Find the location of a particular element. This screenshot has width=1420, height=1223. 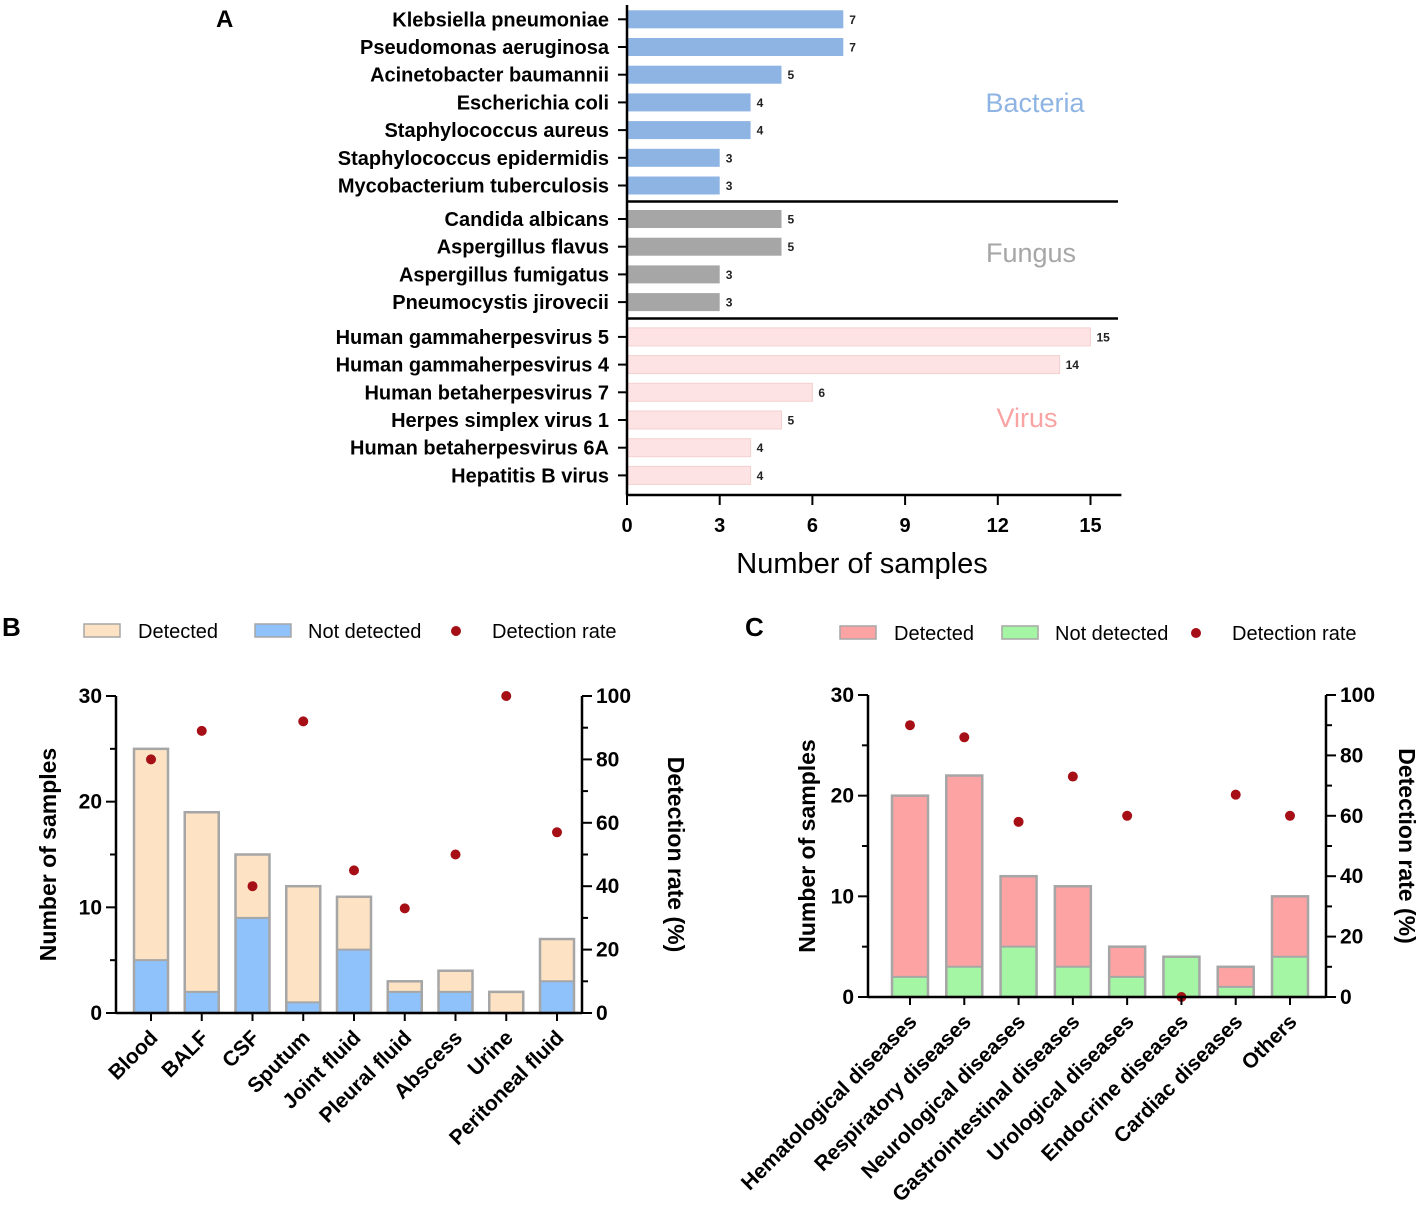

x-tick-label: CSF is located at coordinates (241, 1049).